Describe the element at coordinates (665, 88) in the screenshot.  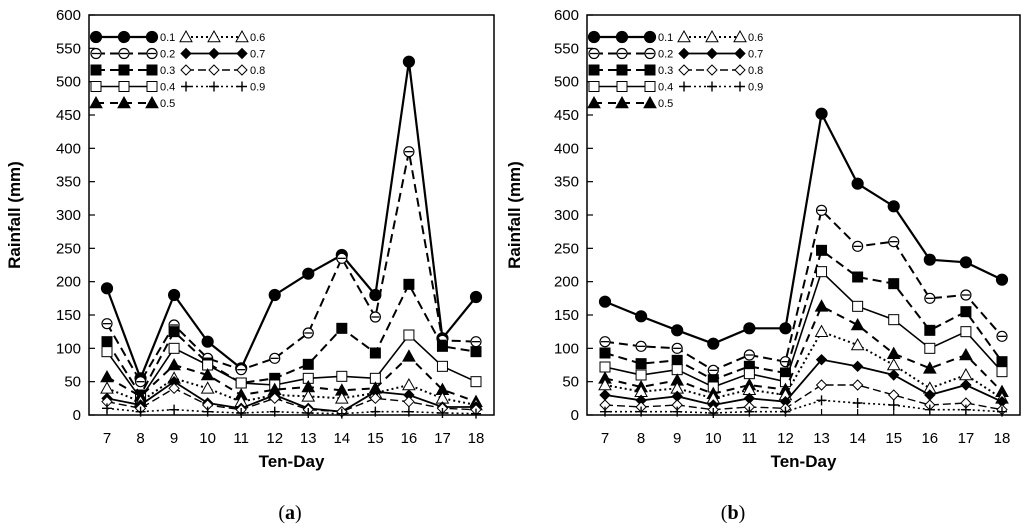
I see `legend-label: 0.4` at that location.